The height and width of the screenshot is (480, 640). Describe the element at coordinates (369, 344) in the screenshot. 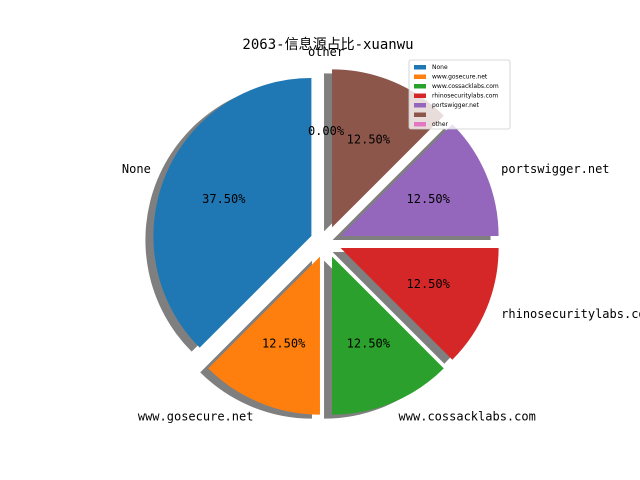

I see `percent-label-www-cossacklabs-com: 12.50%` at that location.